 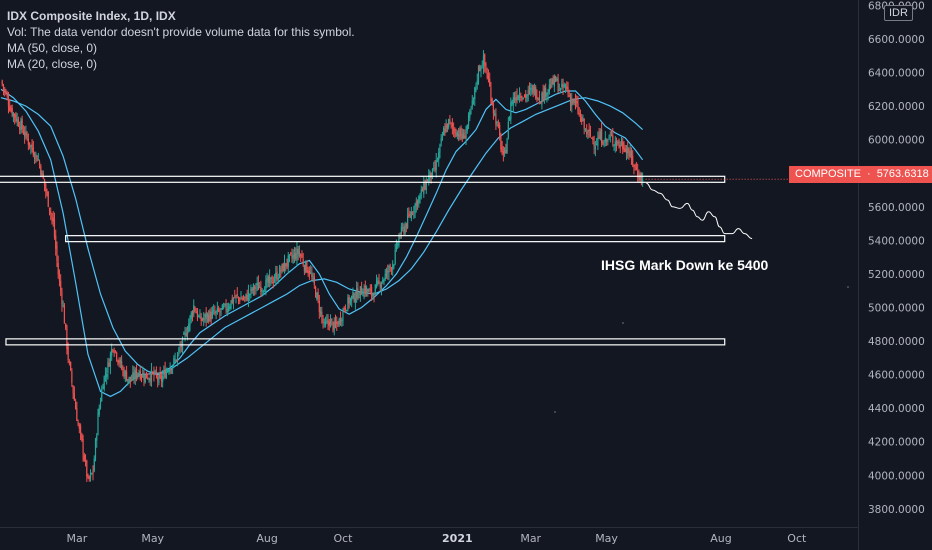 What do you see at coordinates (896, 443) in the screenshot?
I see `price-tick-label: 4200.0000` at bounding box center [896, 443].